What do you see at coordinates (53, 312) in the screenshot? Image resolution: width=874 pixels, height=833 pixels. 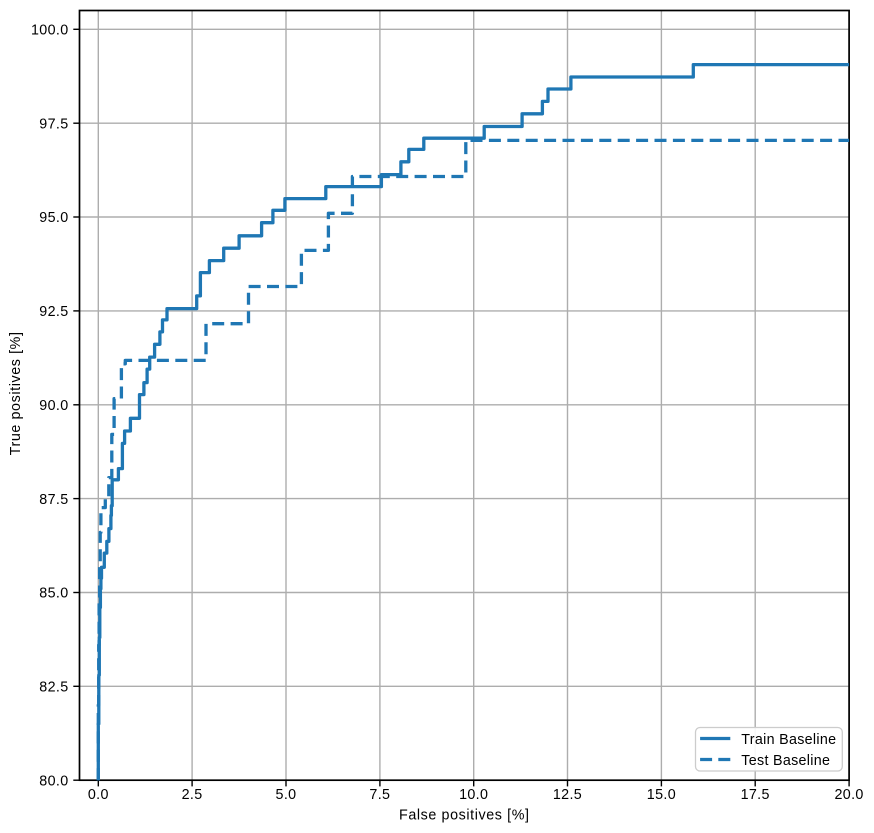 I see `svg-text: 92.5` at bounding box center [53, 312].